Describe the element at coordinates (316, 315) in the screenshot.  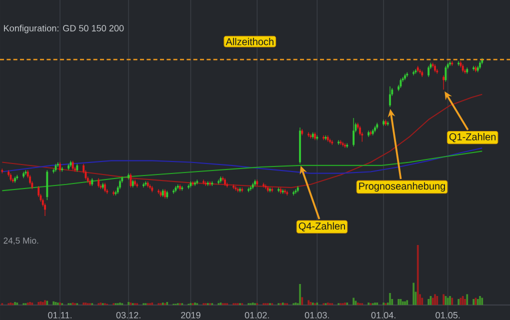
I see `x-tick-label: 01.03.` at that location.